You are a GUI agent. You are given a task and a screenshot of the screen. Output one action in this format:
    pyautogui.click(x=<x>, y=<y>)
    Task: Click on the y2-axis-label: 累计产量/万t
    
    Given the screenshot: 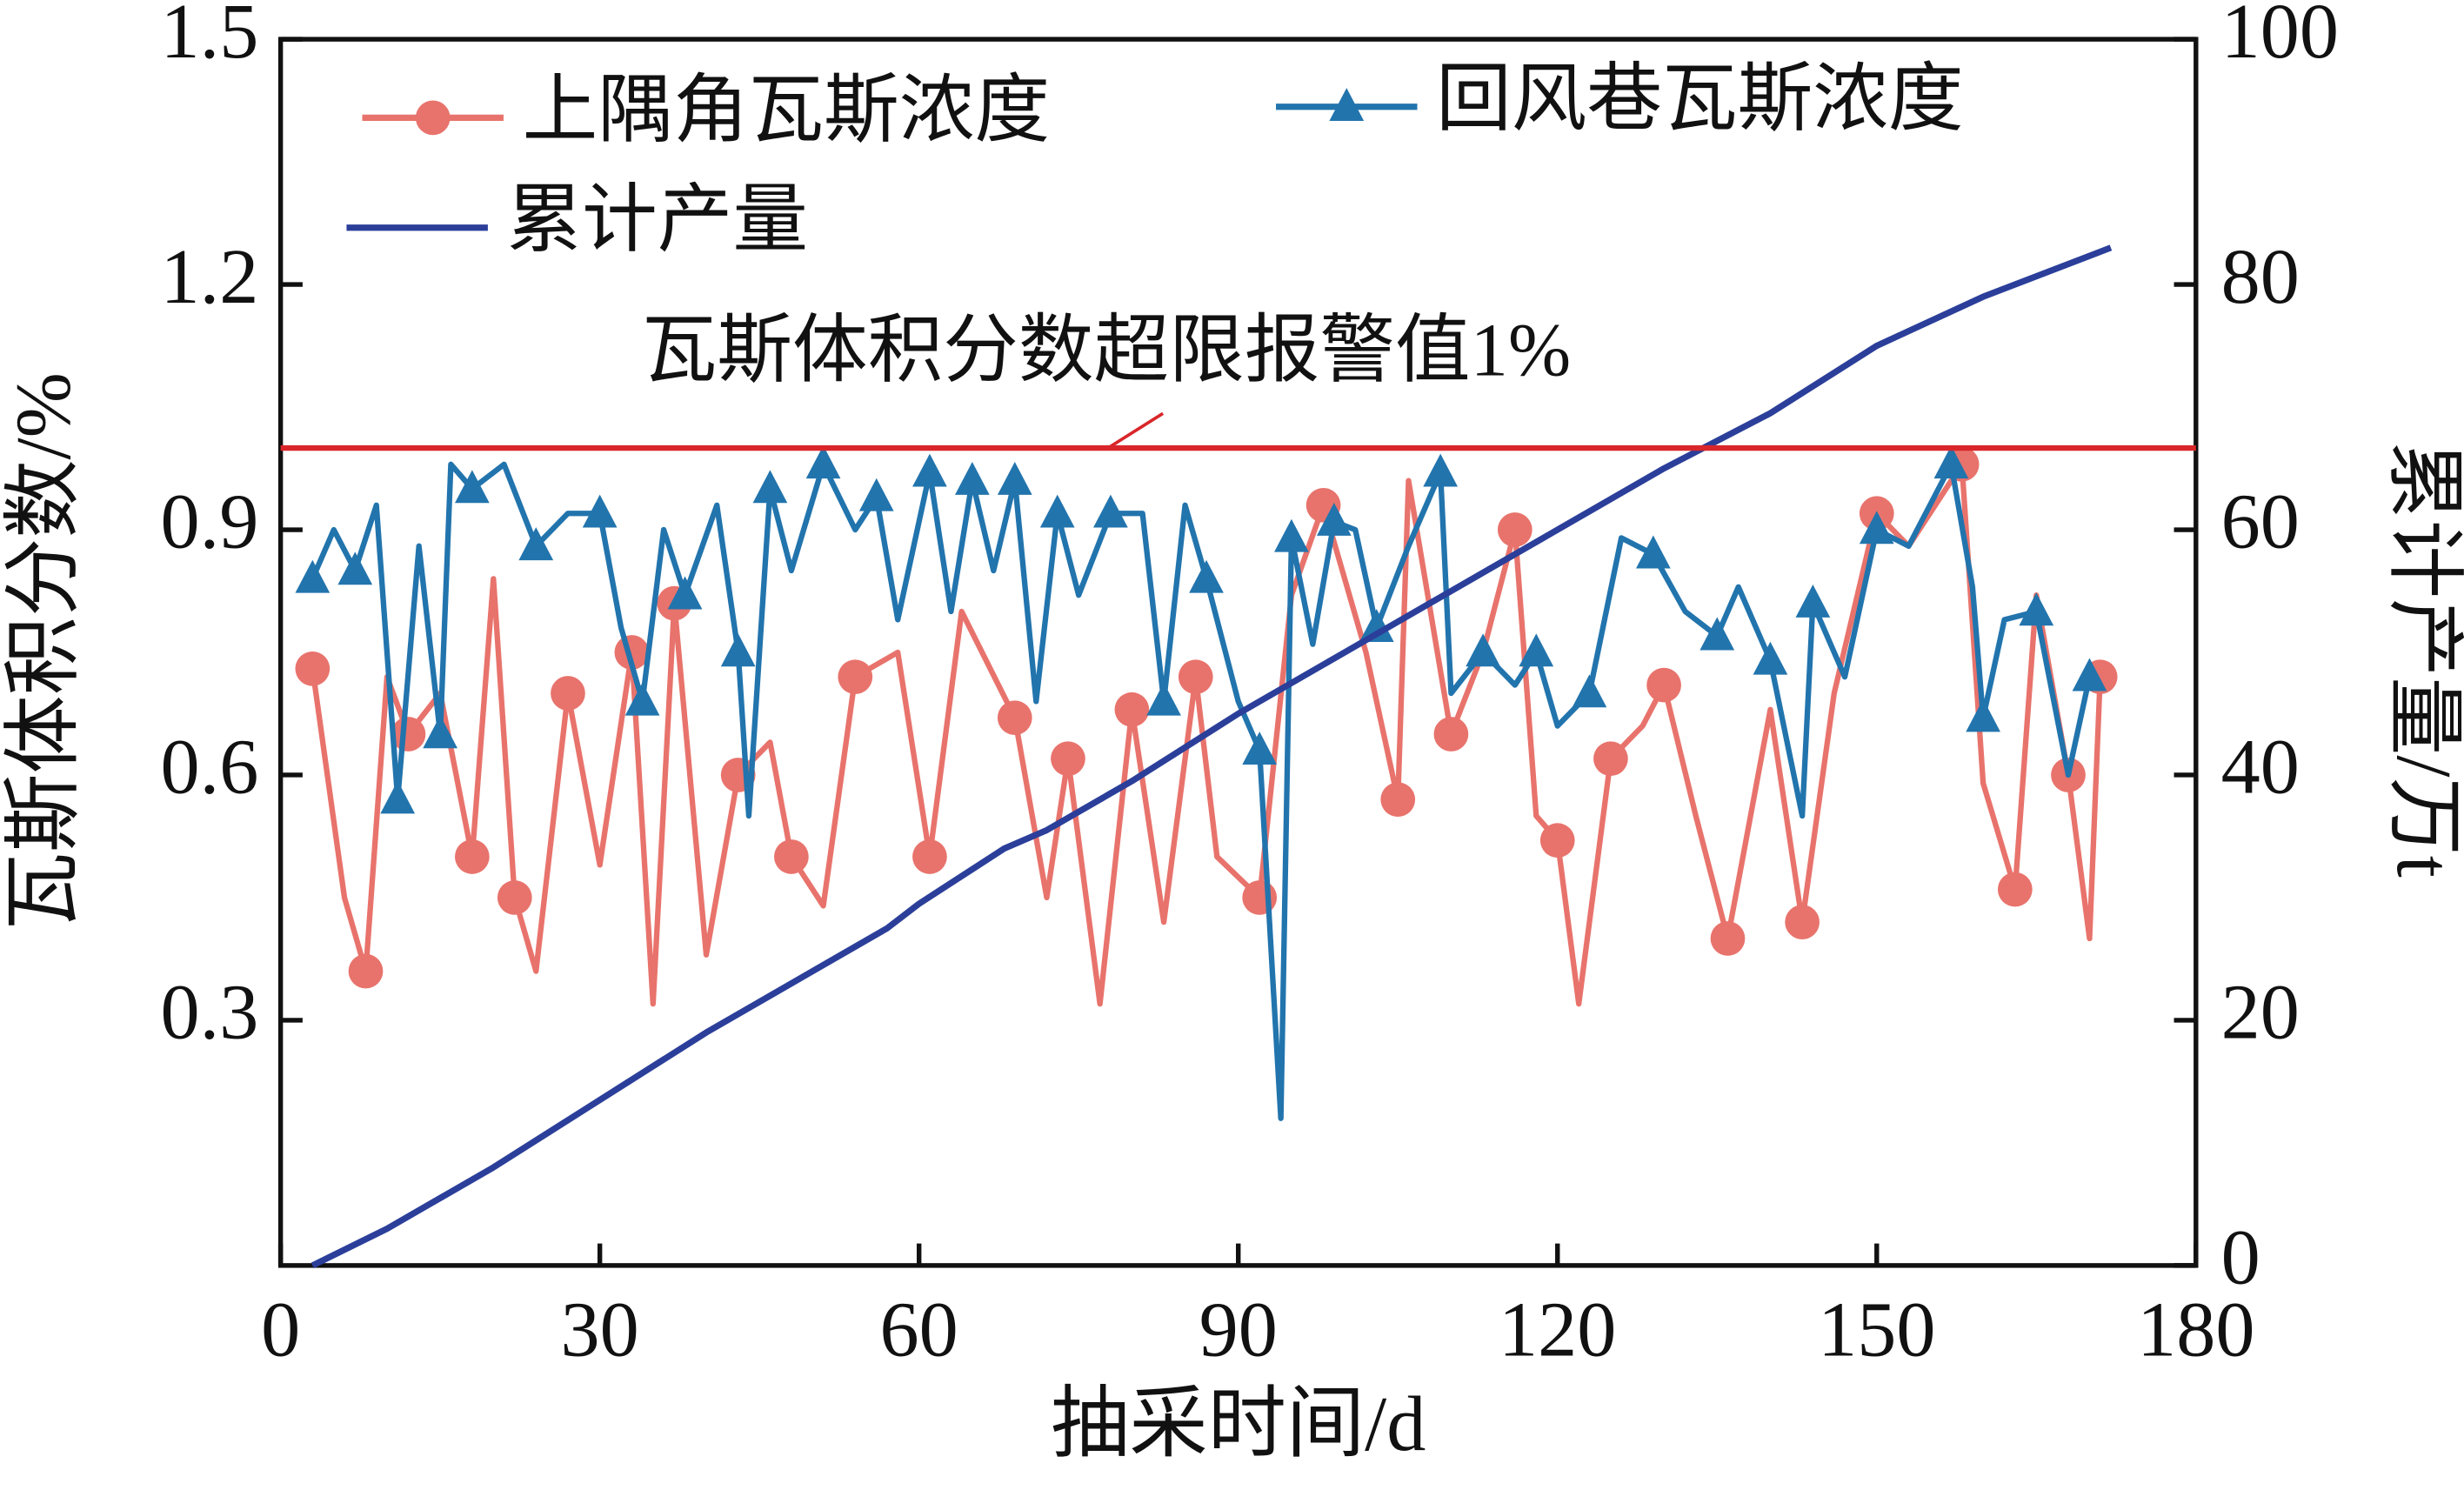 What is the action you would take?
    pyautogui.click(x=2422, y=659)
    